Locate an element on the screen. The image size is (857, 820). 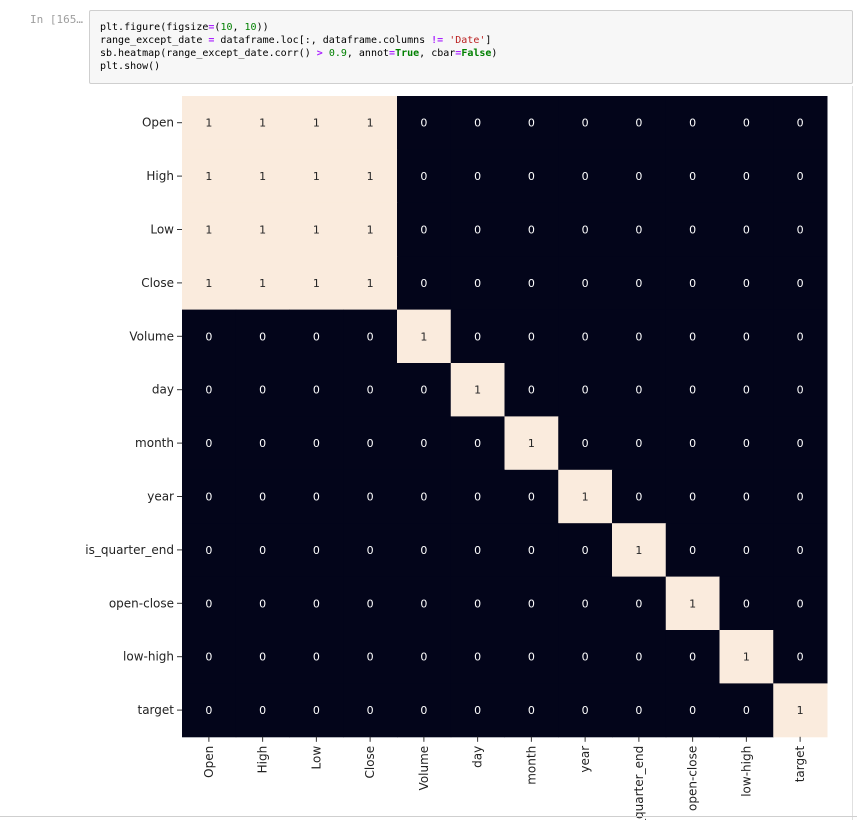
divider is located at coordinates (428, 816).